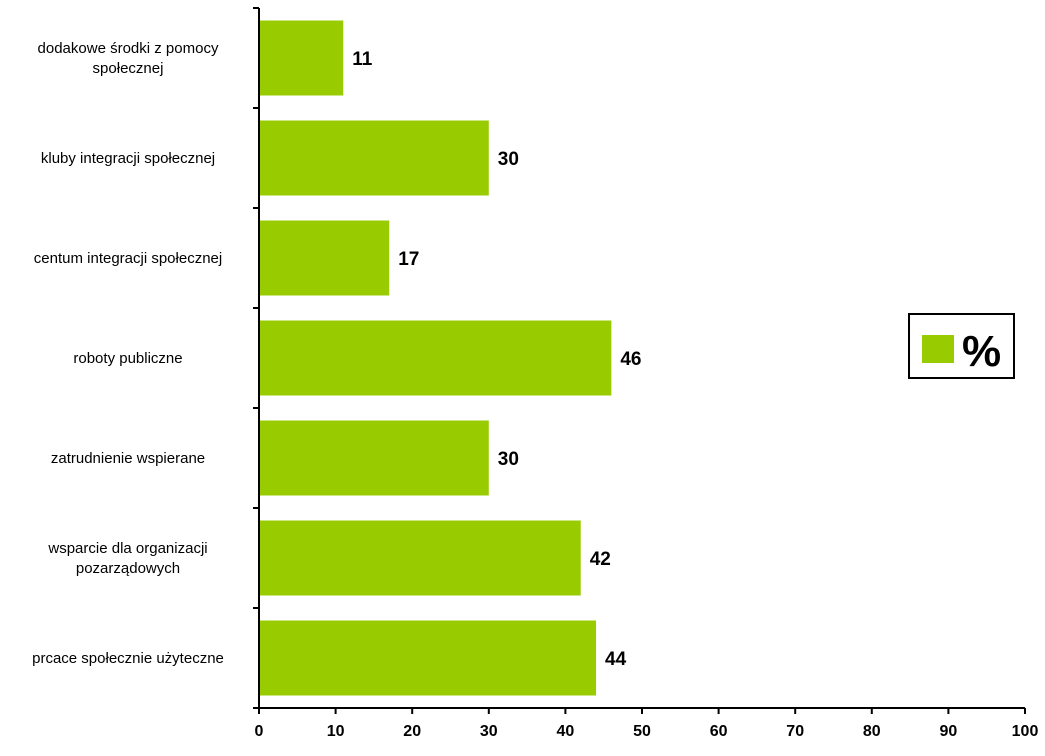 This screenshot has width=1045, height=756. I want to click on category-label: prcace społecznie użyteczne, so click(128, 658).